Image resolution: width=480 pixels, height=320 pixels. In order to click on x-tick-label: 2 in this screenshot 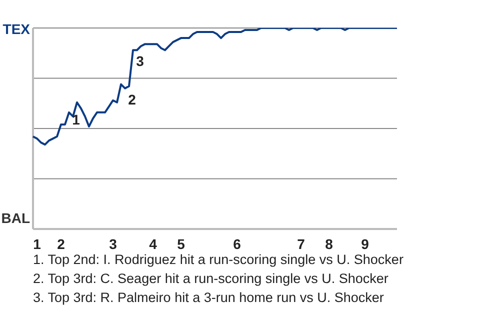, I will do `click(61, 244)`.